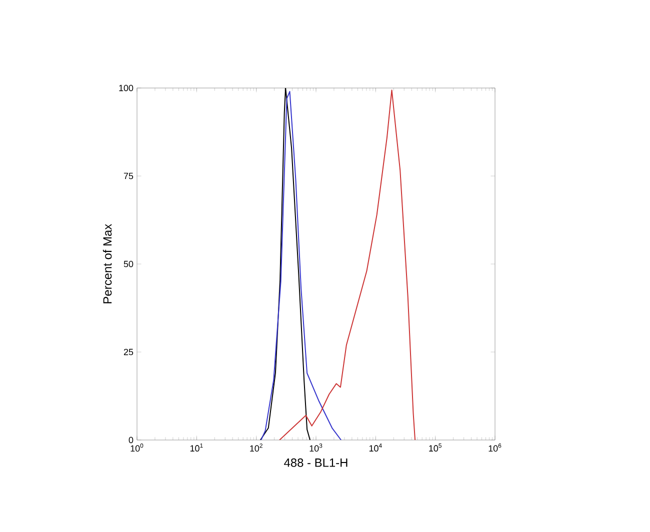 The height and width of the screenshot is (532, 650). I want to click on x-tick-label: 10$^{6}$, so click(495, 448).